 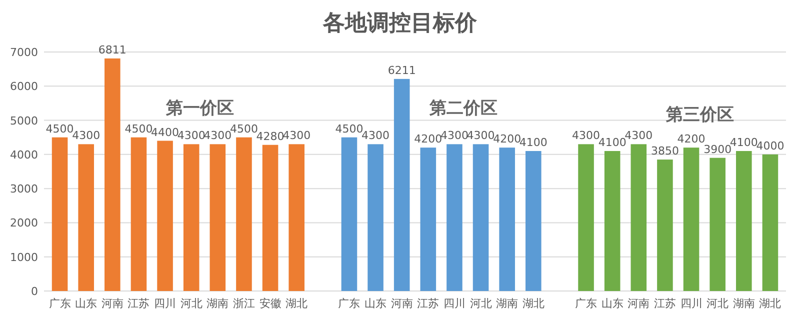 What do you see at coordinates (24, 121) in the screenshot?
I see `y-tick-label: 5000` at bounding box center [24, 121].